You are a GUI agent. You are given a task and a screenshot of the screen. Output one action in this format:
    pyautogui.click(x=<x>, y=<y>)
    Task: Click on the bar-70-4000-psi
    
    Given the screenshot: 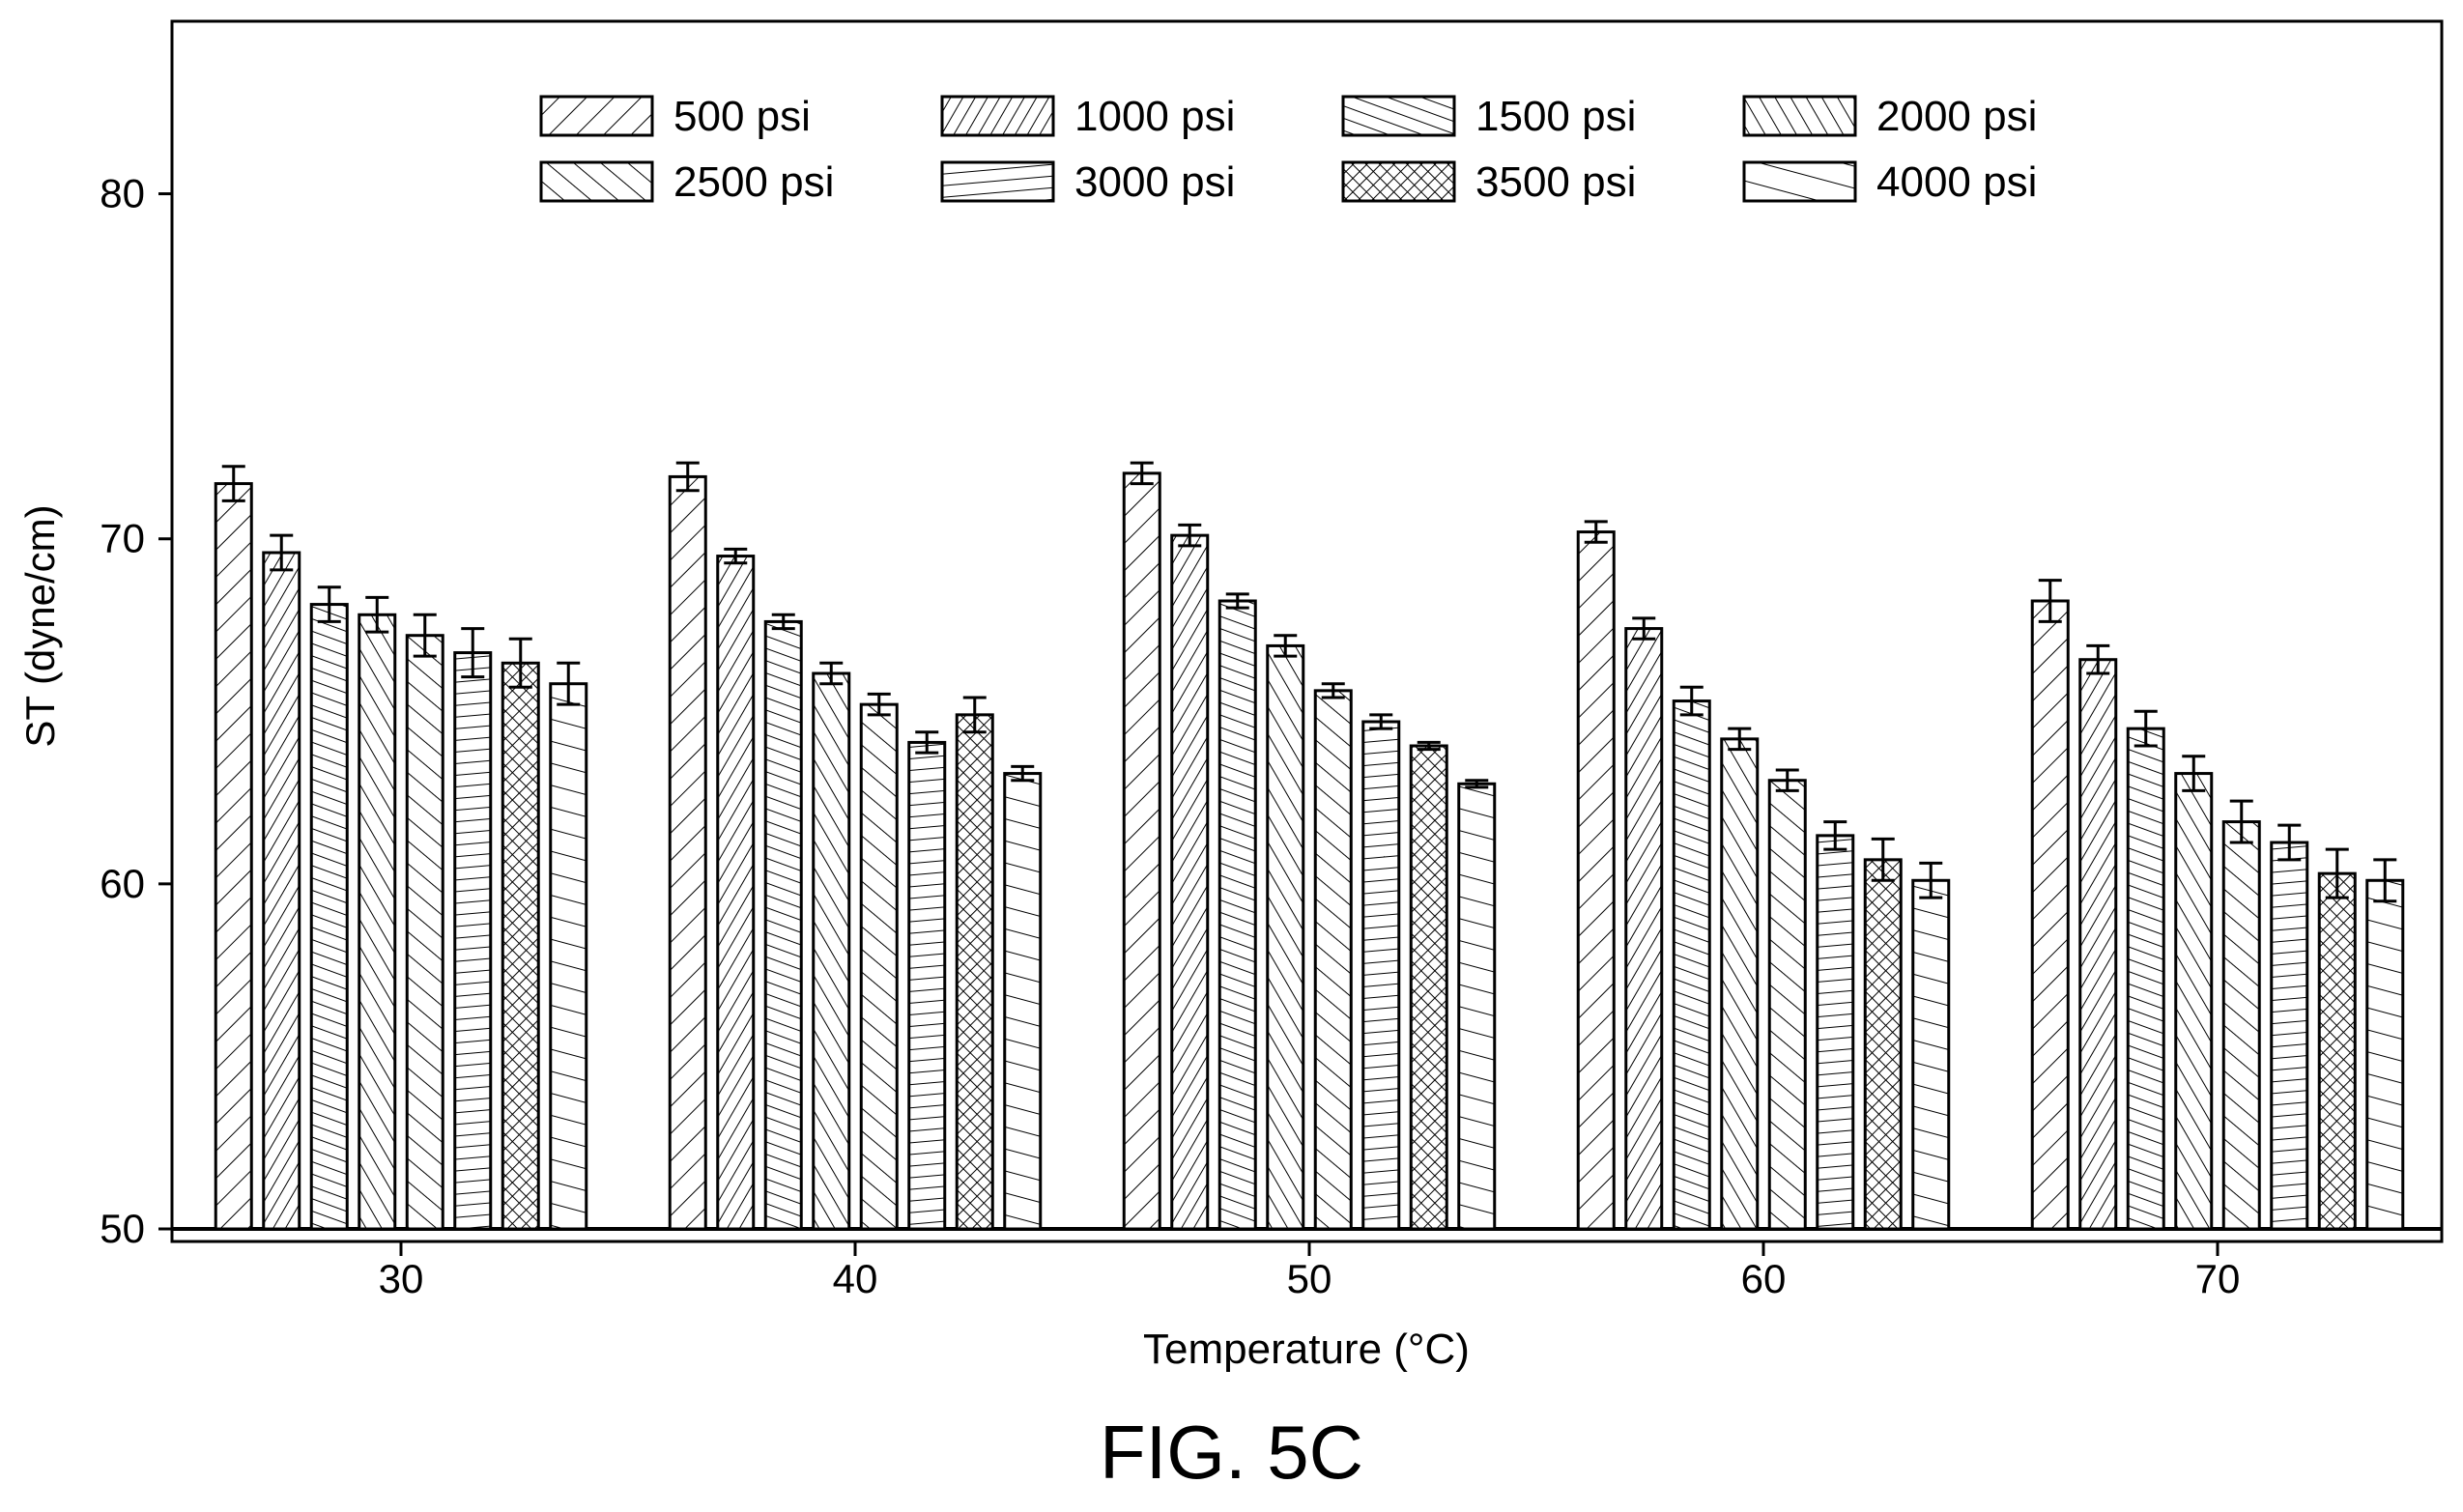 What is the action you would take?
    pyautogui.click(x=2385, y=1054)
    